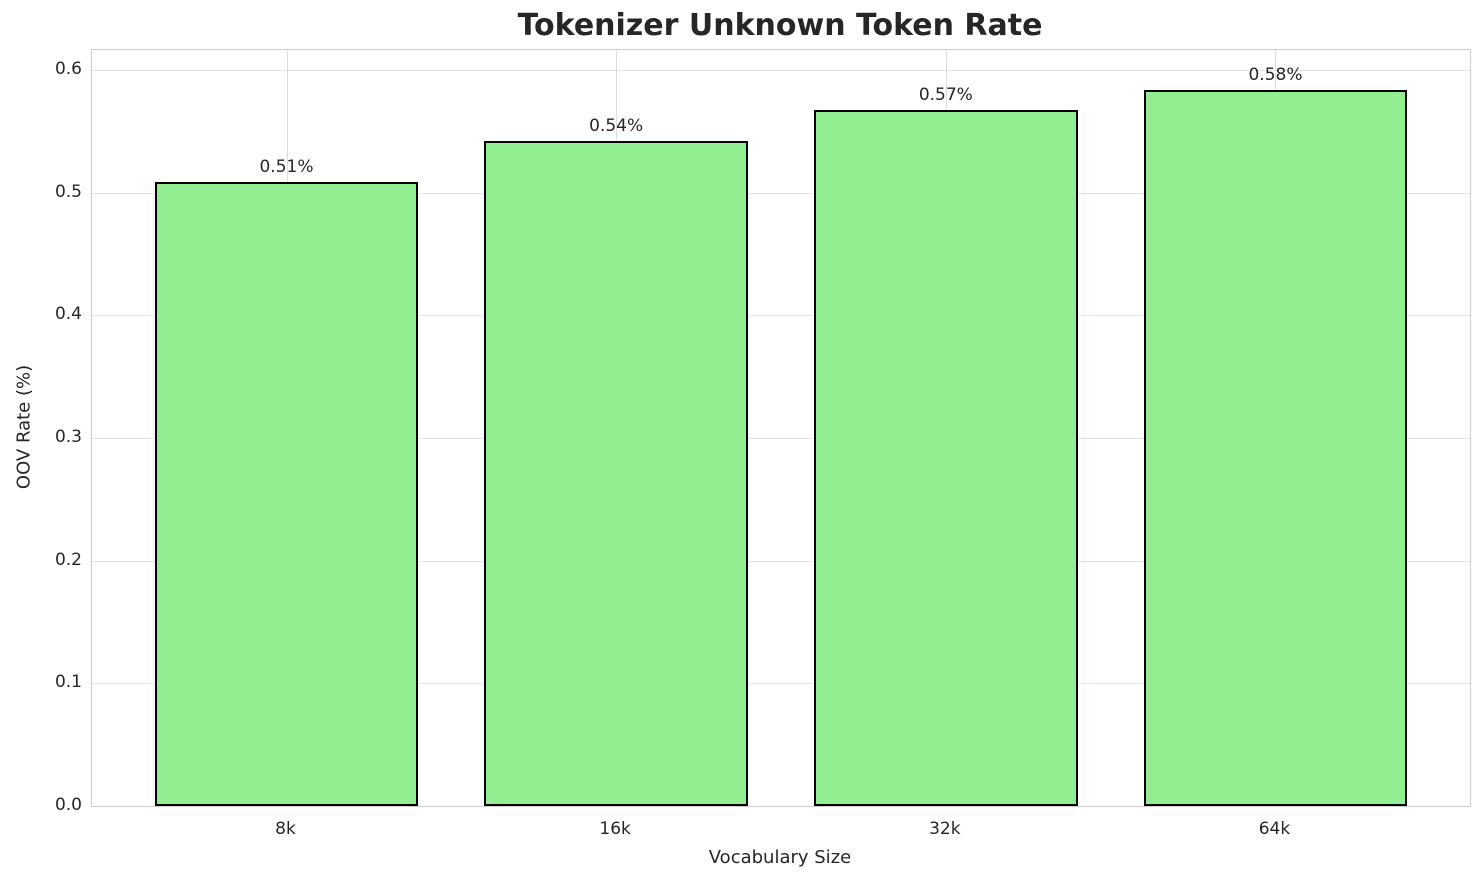 The height and width of the screenshot is (885, 1484). Describe the element at coordinates (68, 68) in the screenshot. I see `y-tick-label: 0.6` at that location.